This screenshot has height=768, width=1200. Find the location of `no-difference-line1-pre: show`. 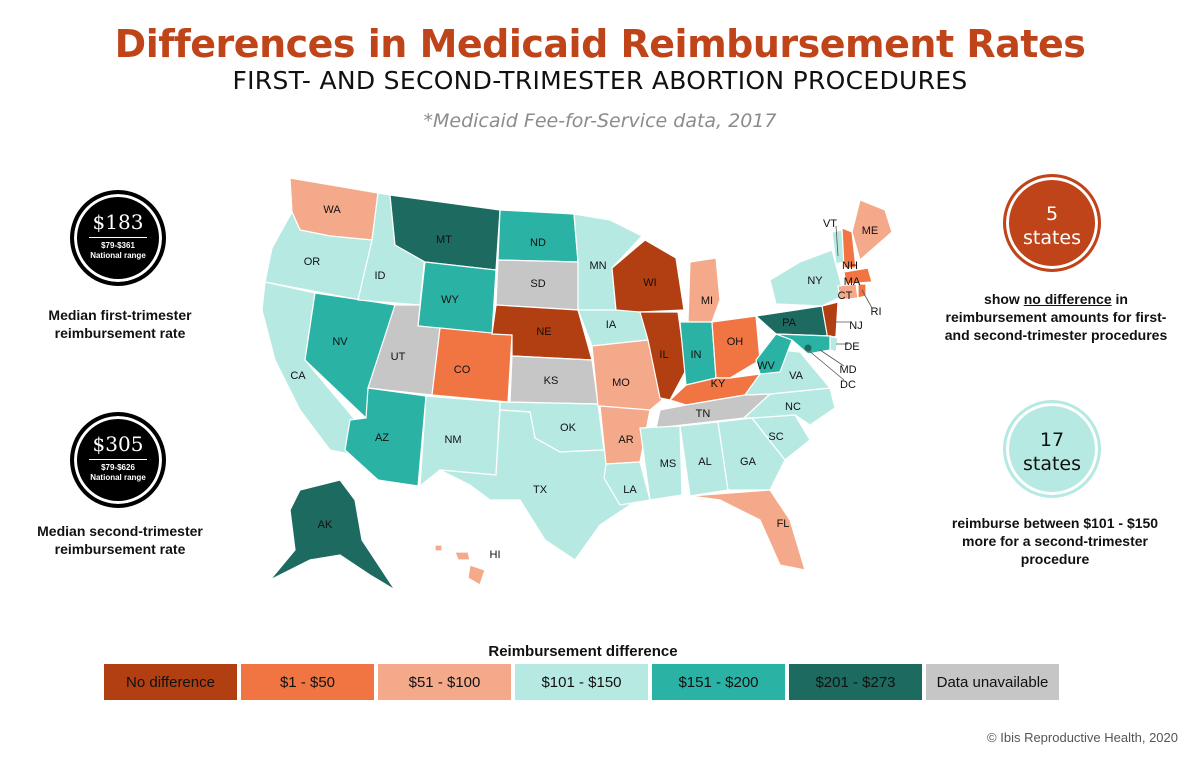

no-difference-line1-pre: show is located at coordinates (1004, 299).